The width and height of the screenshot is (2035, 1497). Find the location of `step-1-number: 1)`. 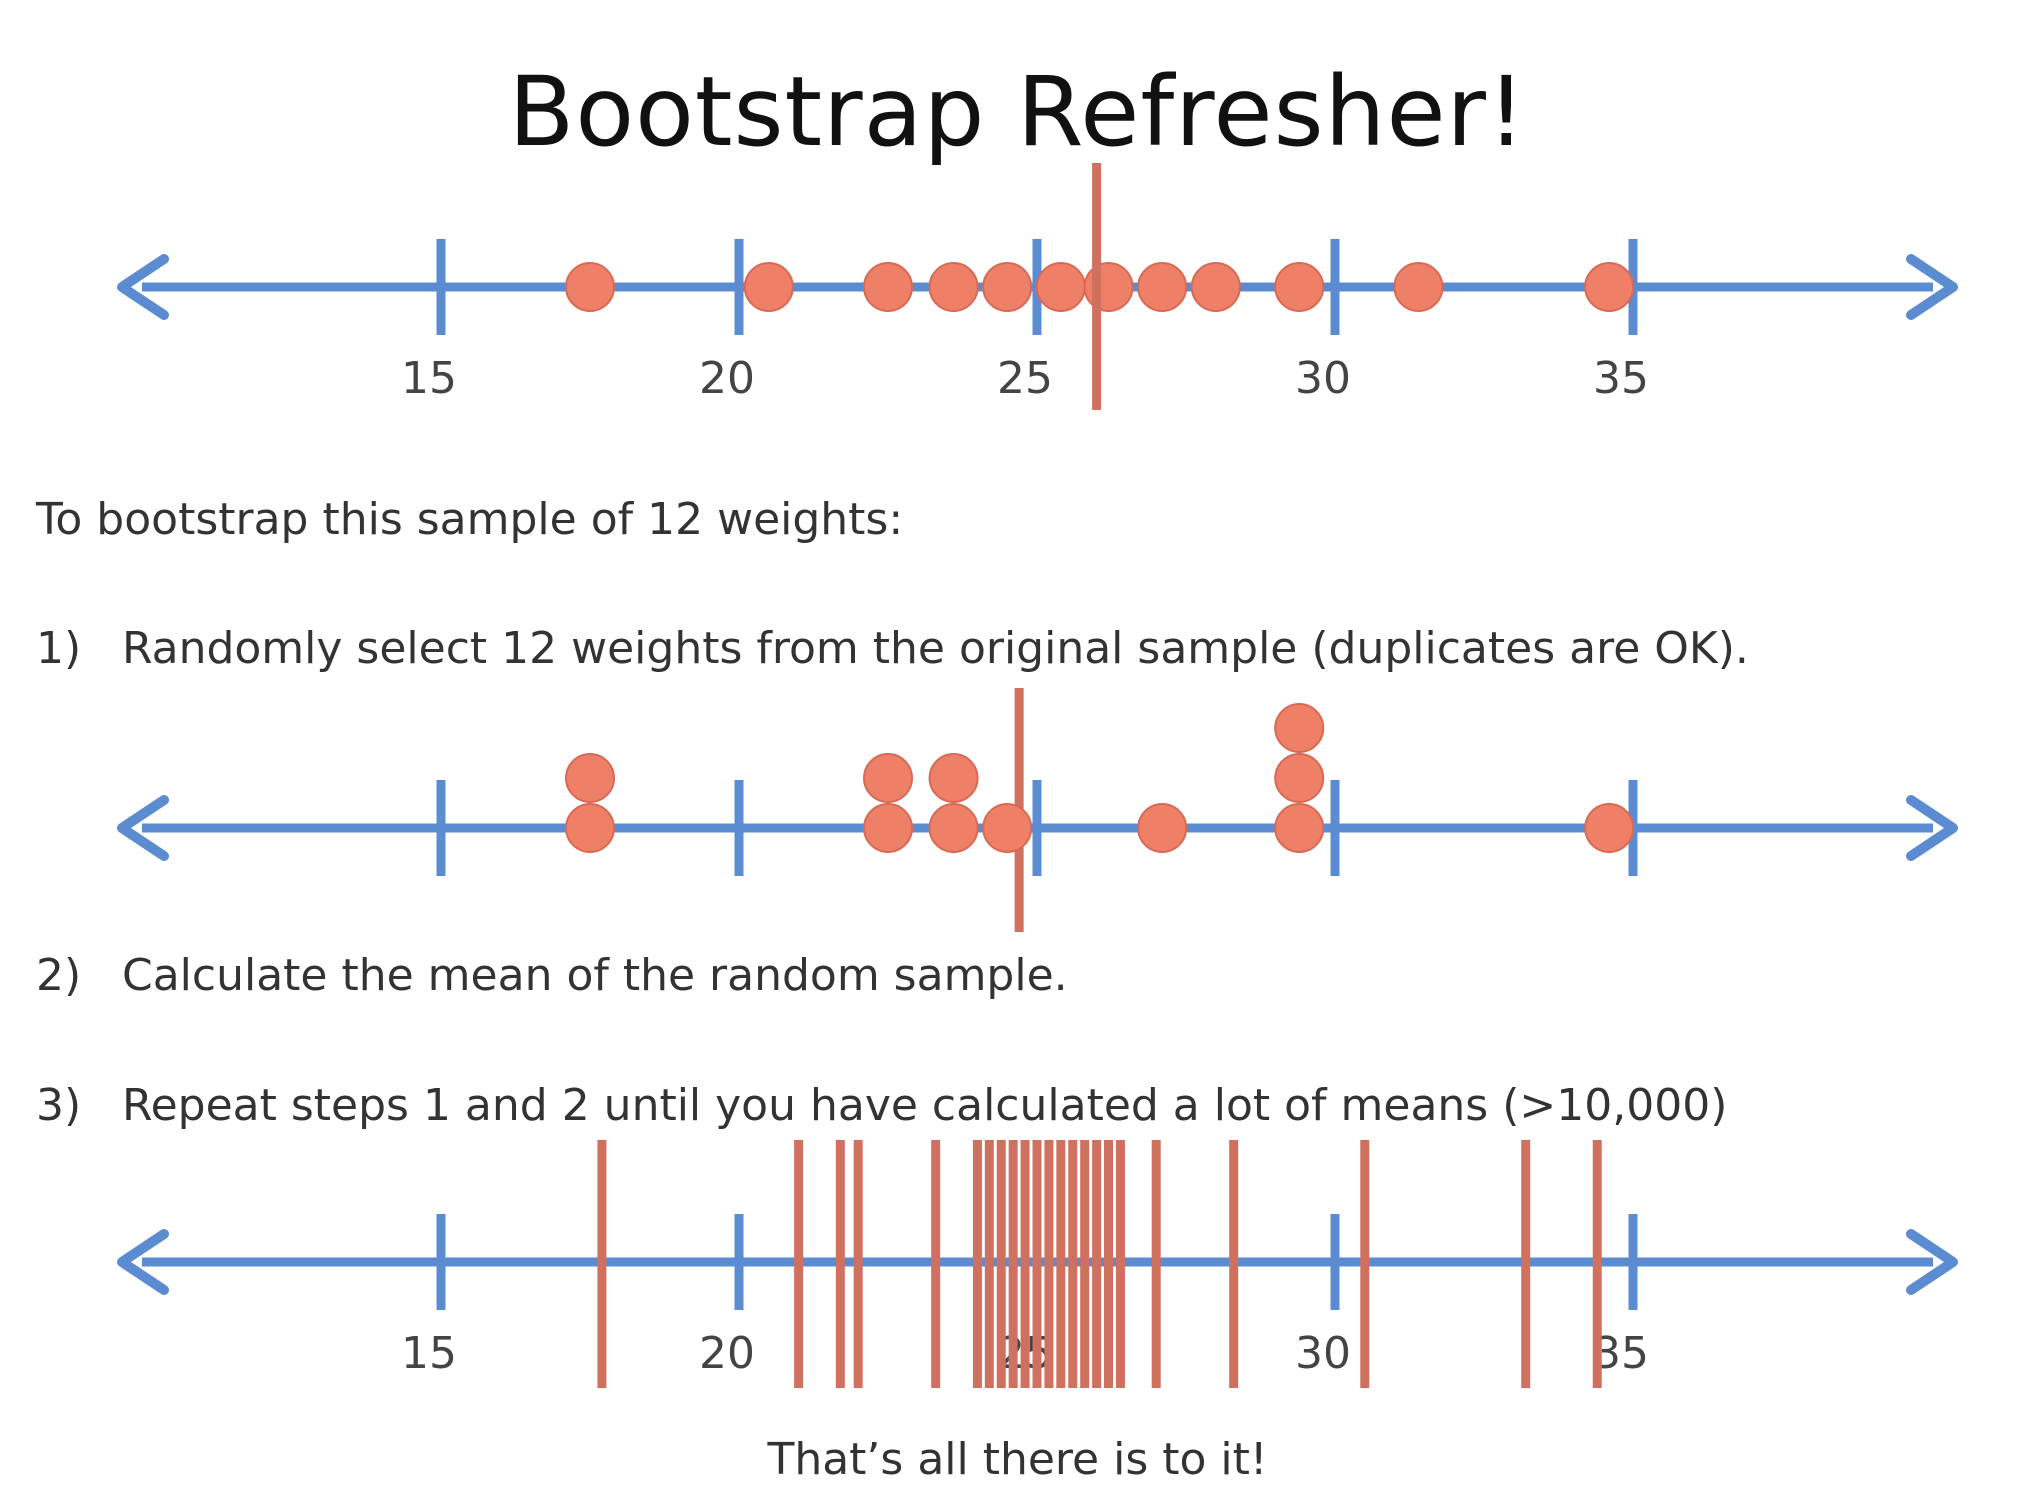

step-1-number: 1) is located at coordinates (59, 648).